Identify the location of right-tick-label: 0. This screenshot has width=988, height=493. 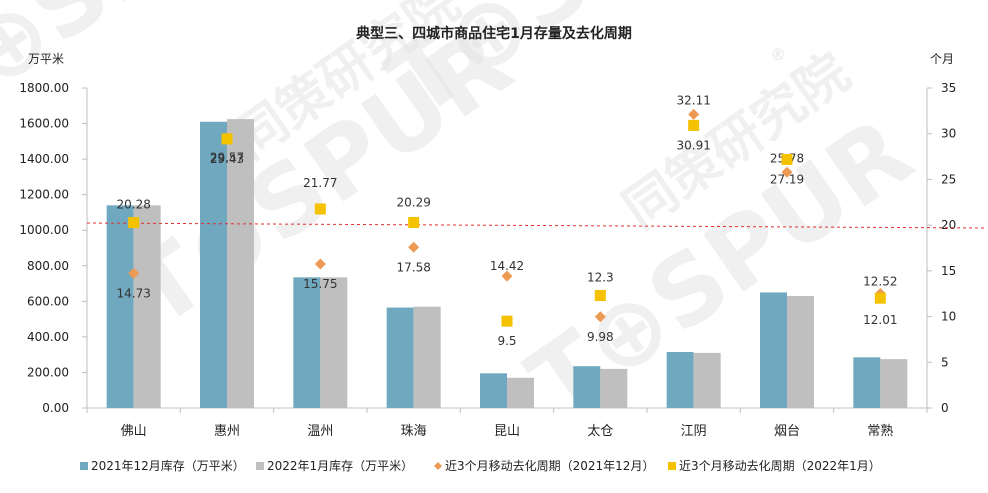
(945, 408).